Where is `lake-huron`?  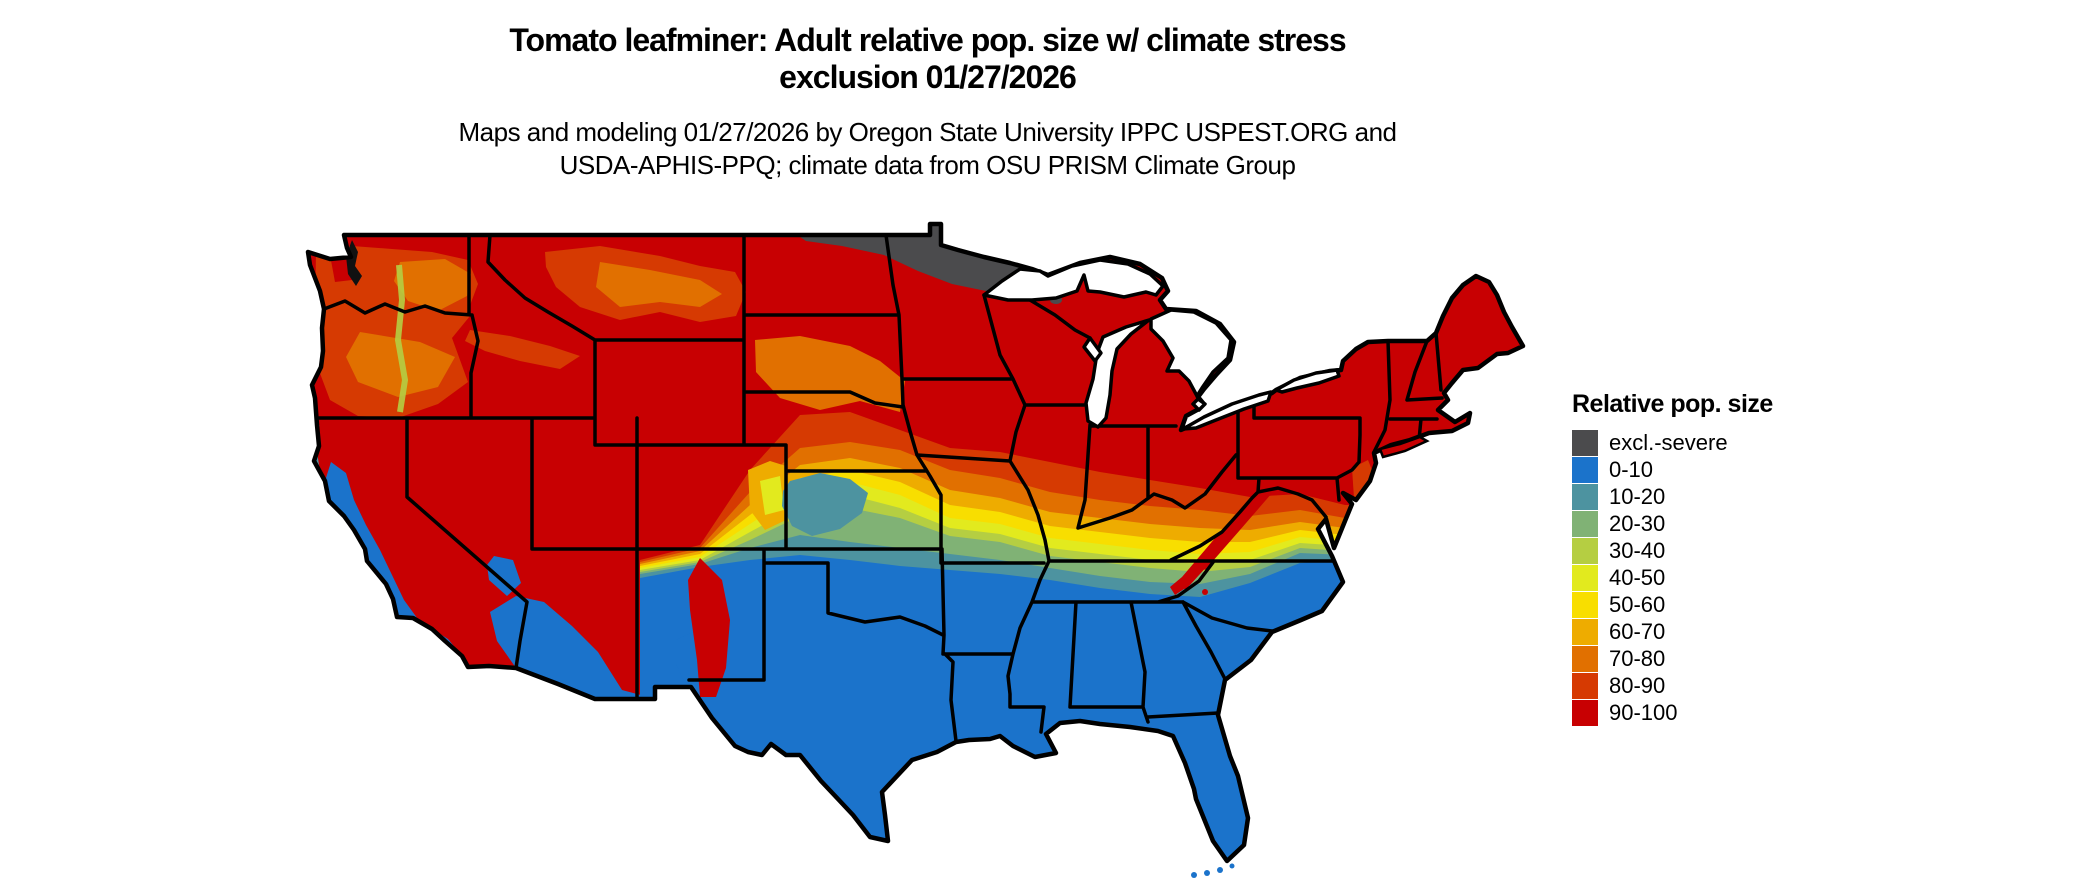
lake-huron is located at coordinates (1191, 353).